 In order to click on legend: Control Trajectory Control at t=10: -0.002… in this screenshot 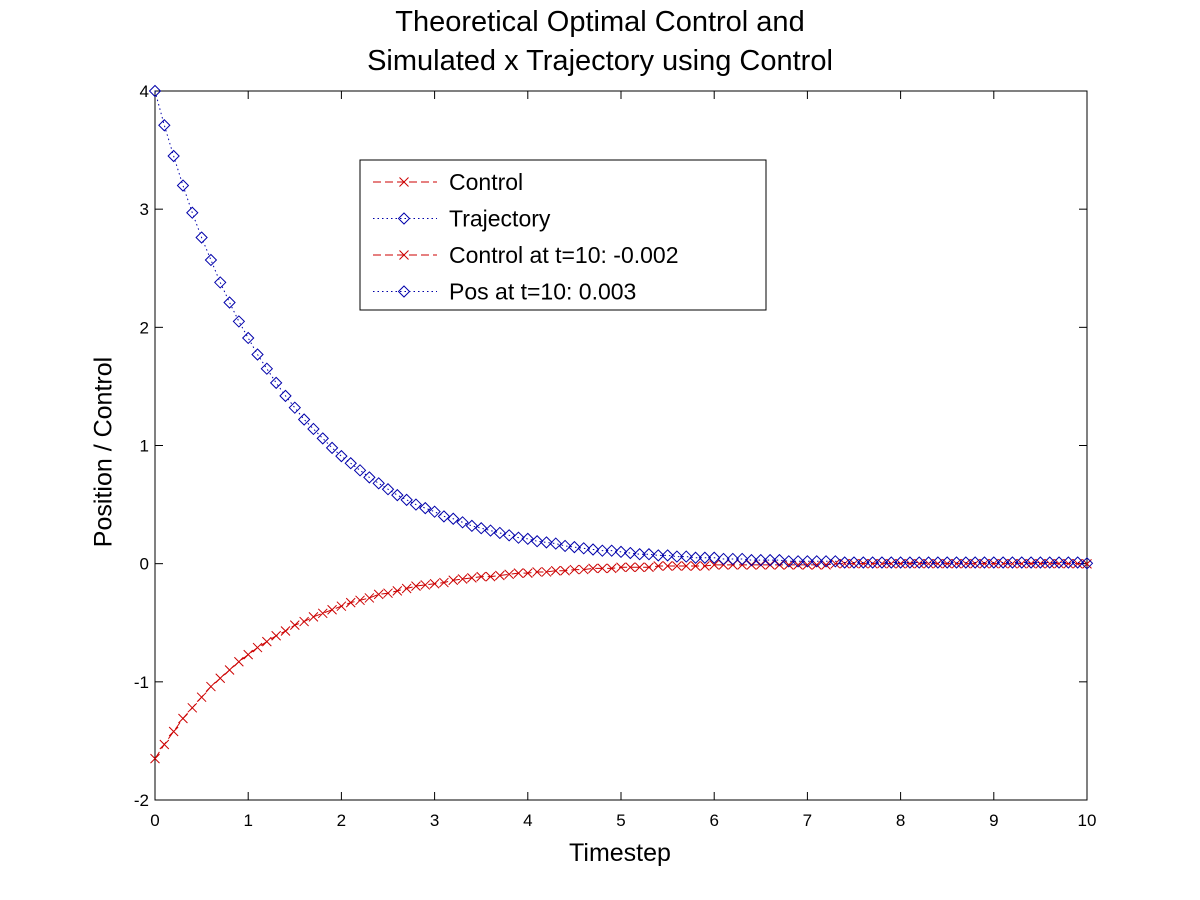, I will do `click(563, 235)`.